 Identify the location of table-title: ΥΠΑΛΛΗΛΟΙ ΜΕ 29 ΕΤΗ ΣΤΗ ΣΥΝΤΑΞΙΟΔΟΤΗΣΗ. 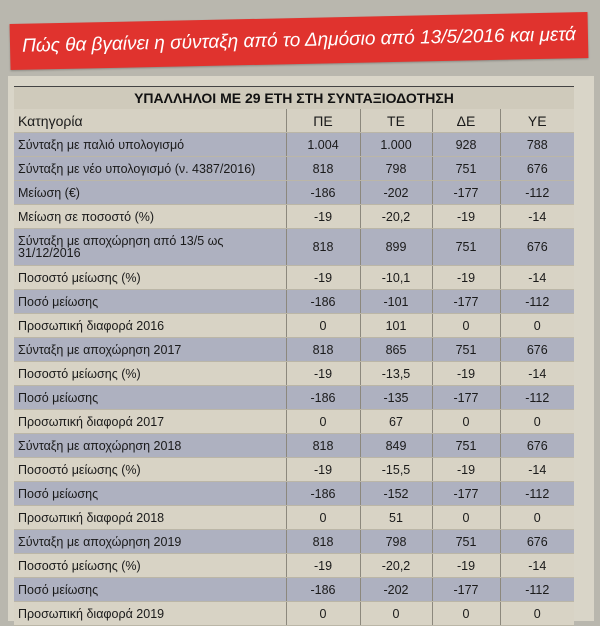
(294, 98).